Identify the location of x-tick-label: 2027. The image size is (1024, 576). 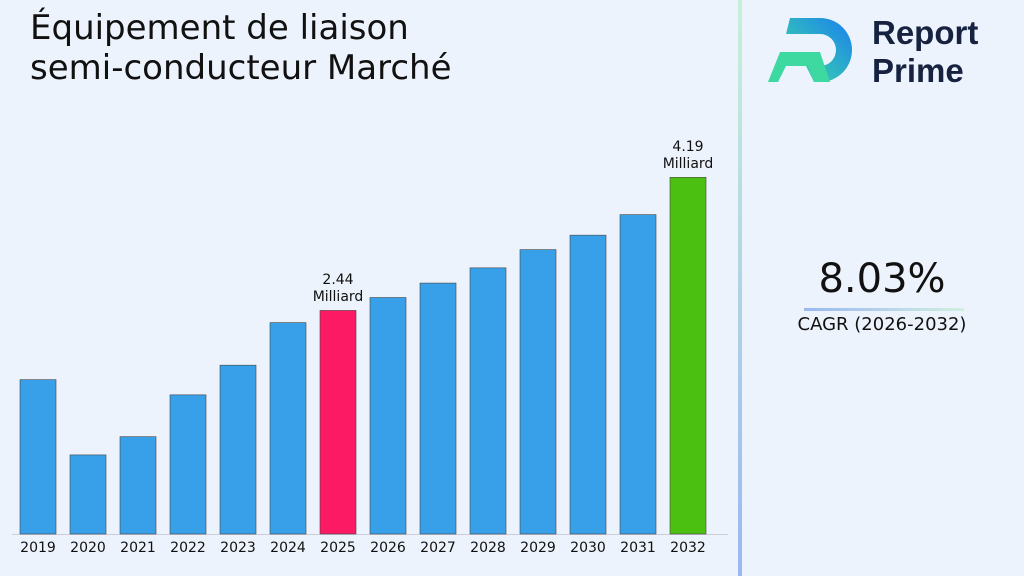
(438, 548).